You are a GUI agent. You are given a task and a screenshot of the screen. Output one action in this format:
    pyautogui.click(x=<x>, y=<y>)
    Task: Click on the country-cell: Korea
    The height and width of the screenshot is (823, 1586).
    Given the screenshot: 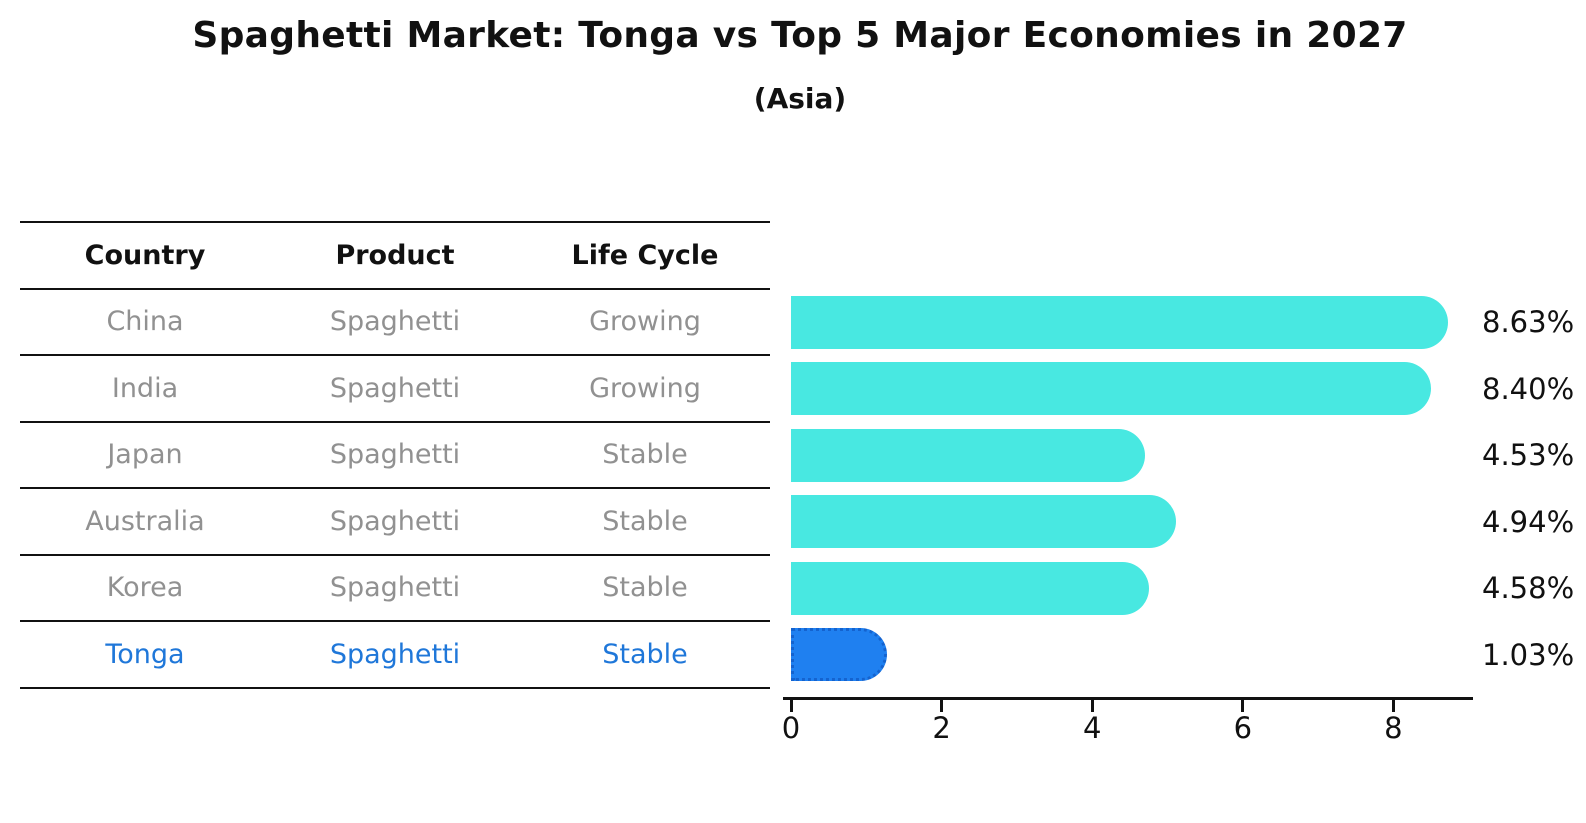 What is the action you would take?
    pyautogui.click(x=145, y=588)
    